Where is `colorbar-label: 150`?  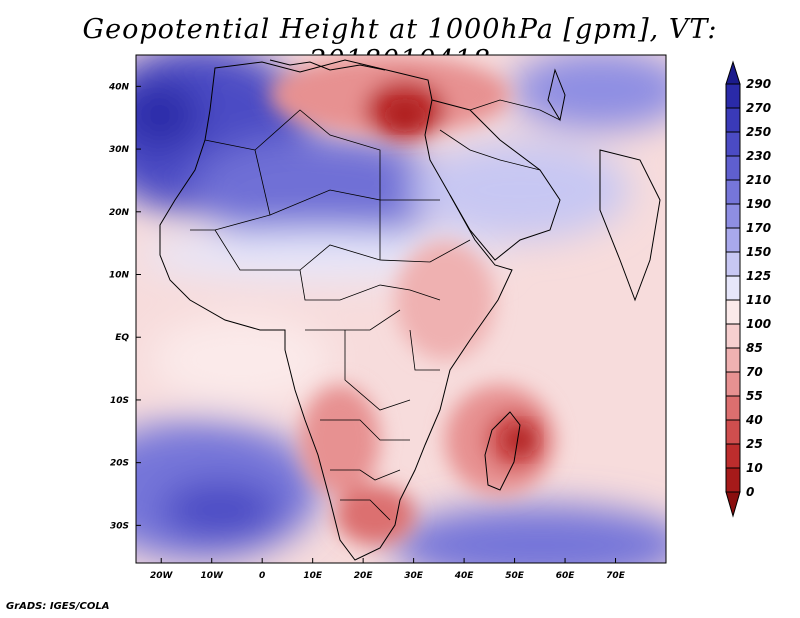
colorbar-label: 150 is located at coordinates (758, 252).